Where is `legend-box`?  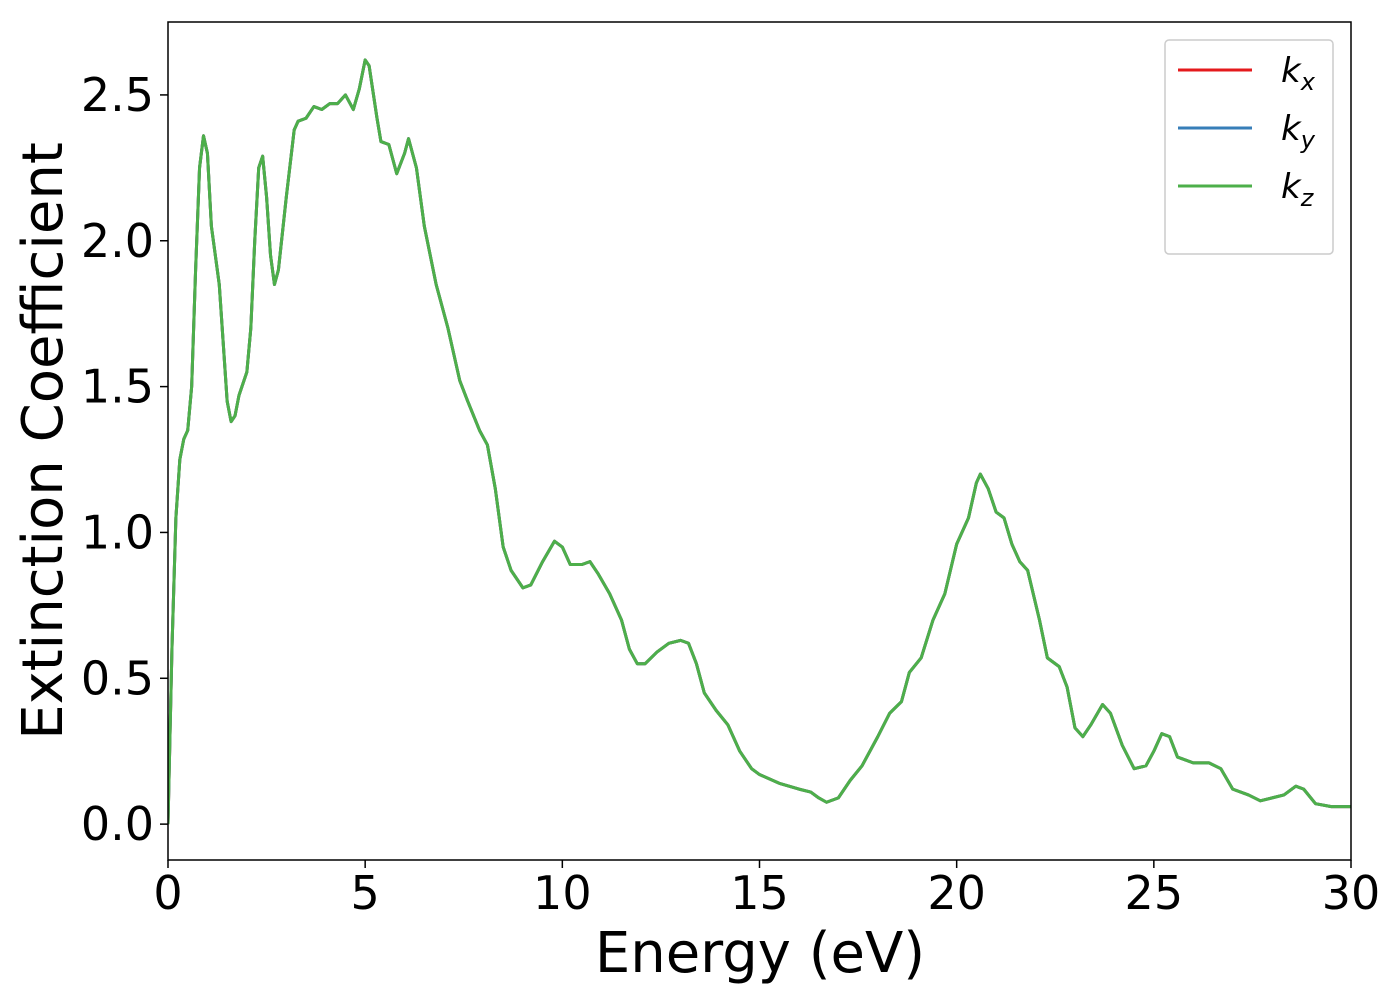
legend-box is located at coordinates (1249, 147).